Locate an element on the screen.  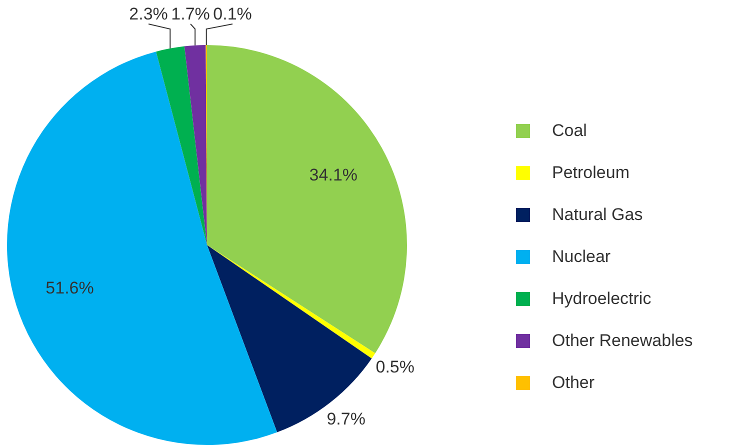
legend-label: Other Renewables is located at coordinates (622, 341).